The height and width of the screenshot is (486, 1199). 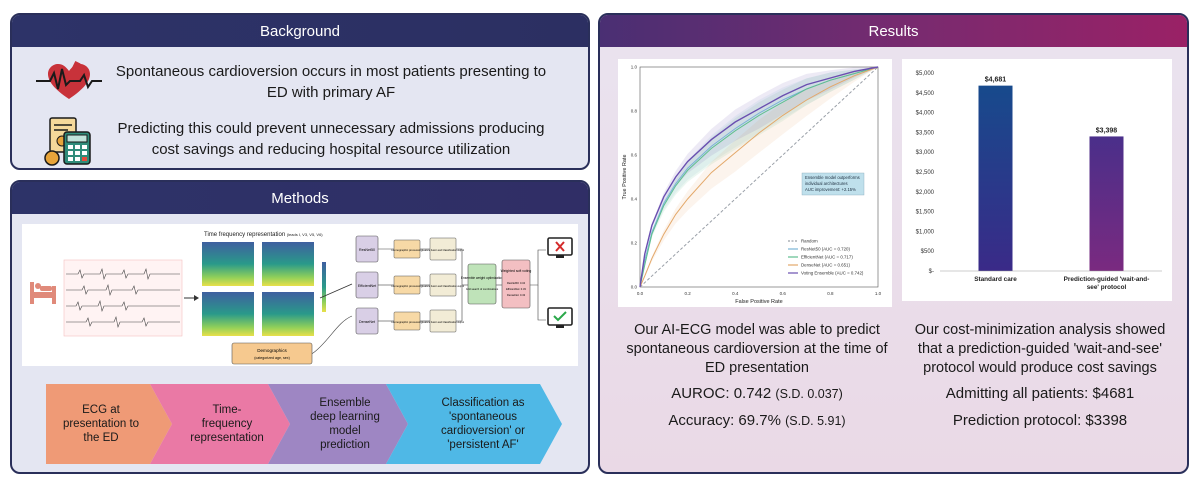 I want to click on auroc-value: AUROC: 0.742, so click(x=721, y=393).